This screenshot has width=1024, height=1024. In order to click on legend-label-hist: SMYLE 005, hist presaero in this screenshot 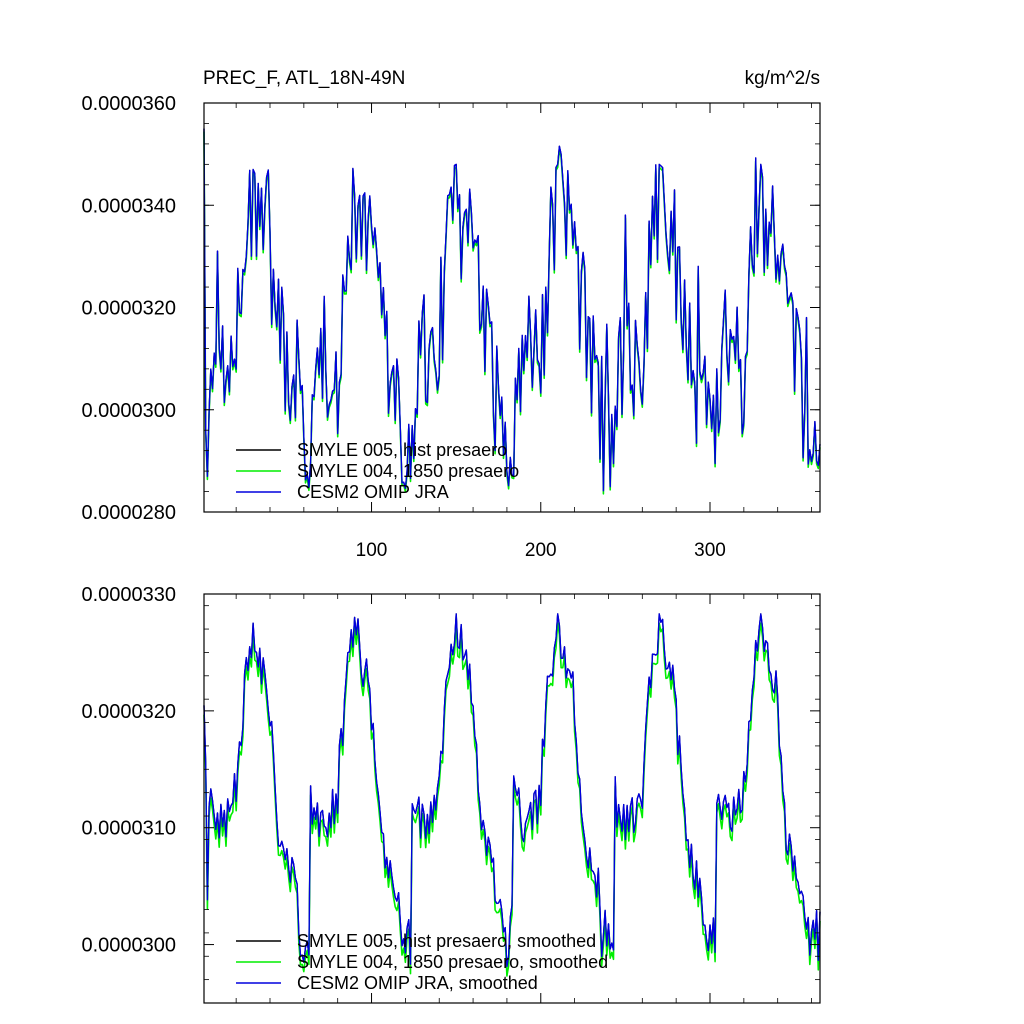, I will do `click(402, 450)`.